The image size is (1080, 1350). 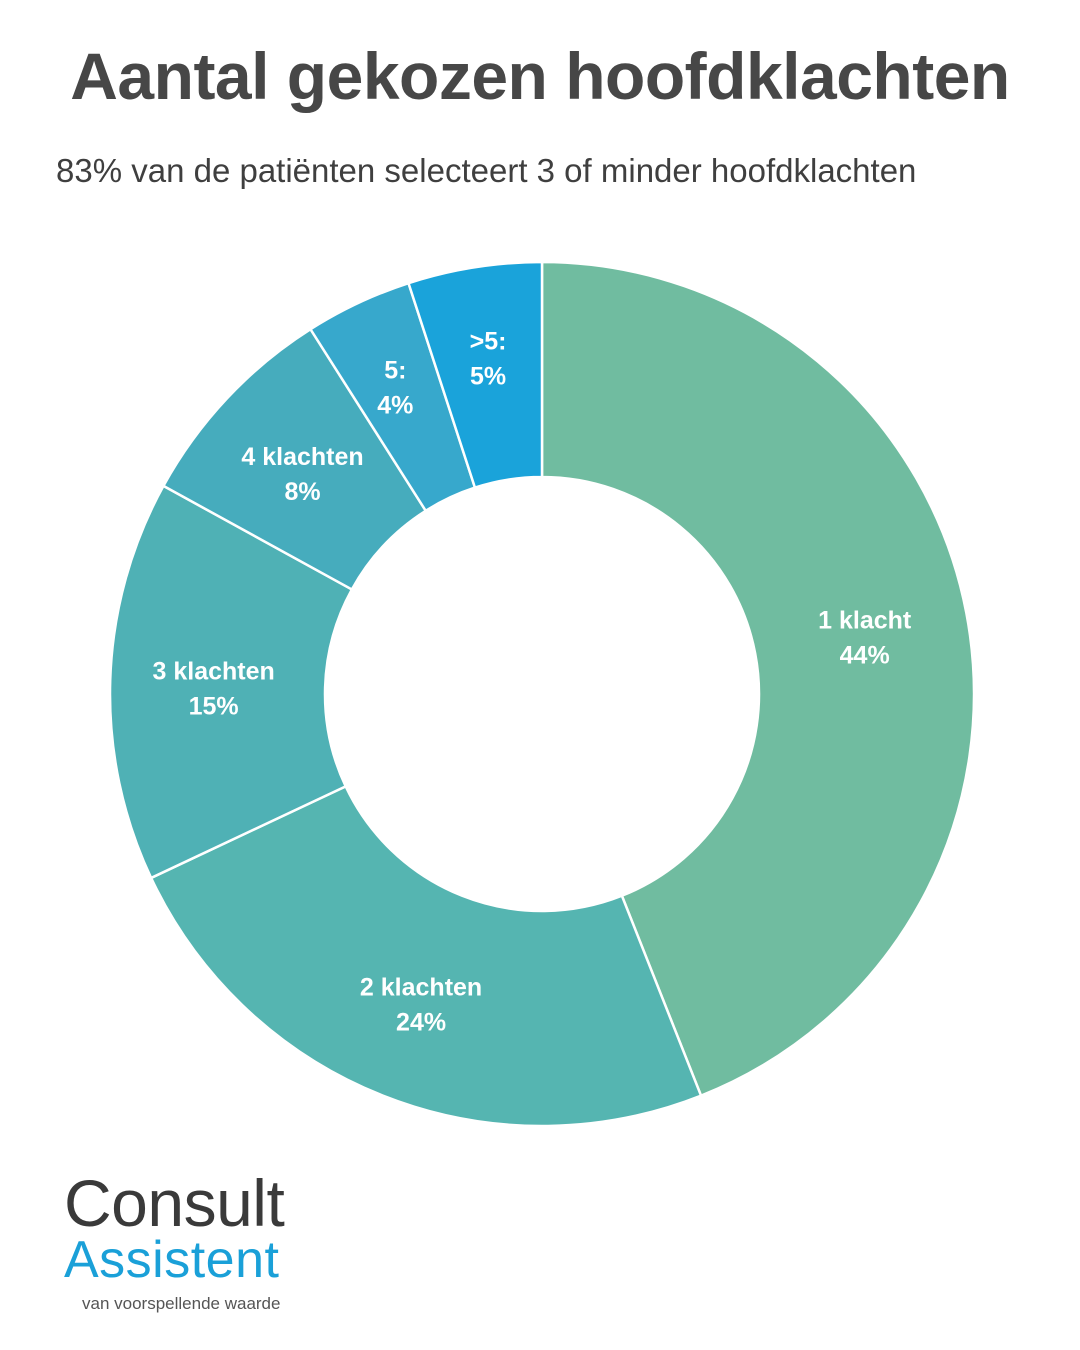 What do you see at coordinates (174, 1203) in the screenshot?
I see `logo-text-consult: Consult` at bounding box center [174, 1203].